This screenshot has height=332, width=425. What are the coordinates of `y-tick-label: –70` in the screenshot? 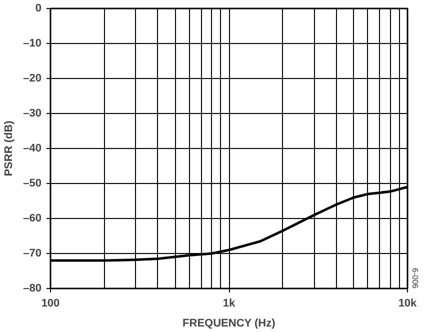 It's located at (32, 254).